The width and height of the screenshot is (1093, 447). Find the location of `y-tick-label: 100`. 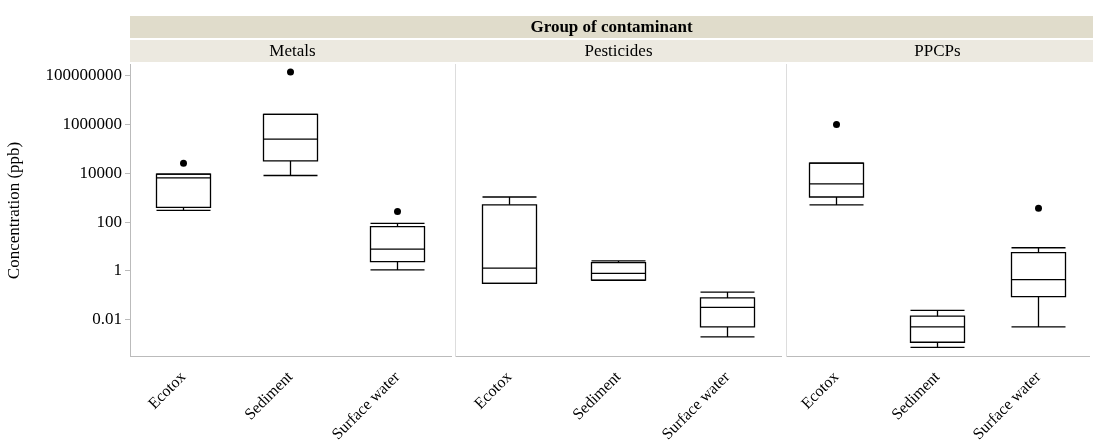

y-tick-label: 100 is located at coordinates (109, 221).